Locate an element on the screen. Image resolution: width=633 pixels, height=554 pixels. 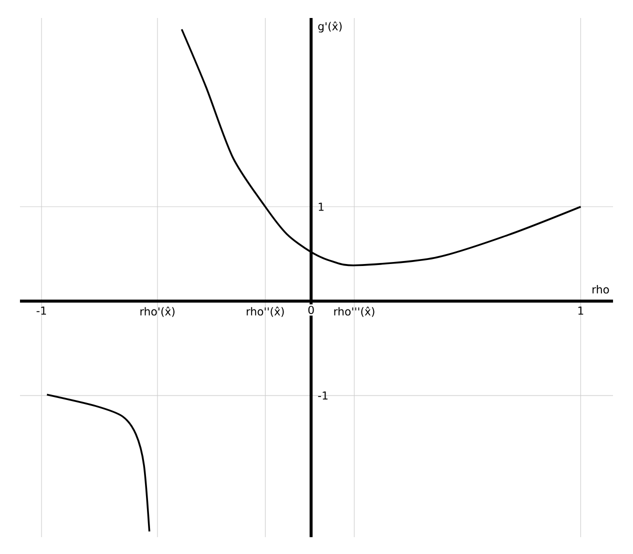
x-tick-label: rho'''(x̂) is located at coordinates (354, 311).